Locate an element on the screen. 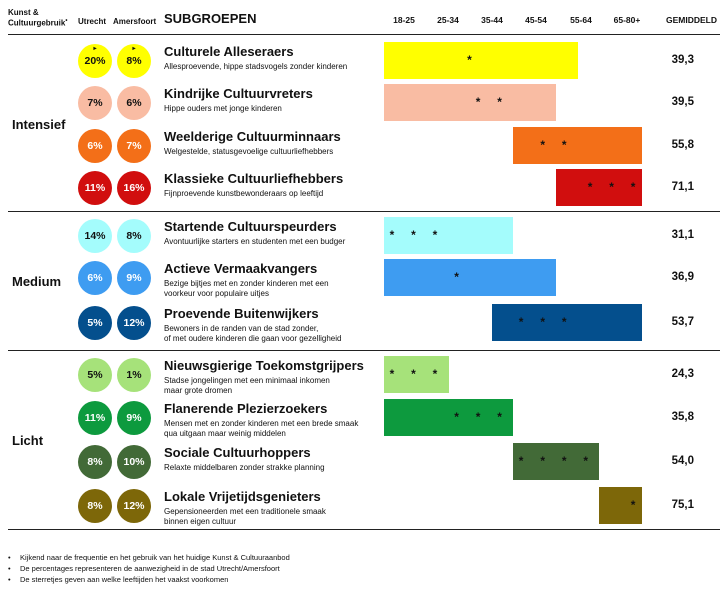  subgroup-name: Proevende Buitenwijkers is located at coordinates (241, 313).